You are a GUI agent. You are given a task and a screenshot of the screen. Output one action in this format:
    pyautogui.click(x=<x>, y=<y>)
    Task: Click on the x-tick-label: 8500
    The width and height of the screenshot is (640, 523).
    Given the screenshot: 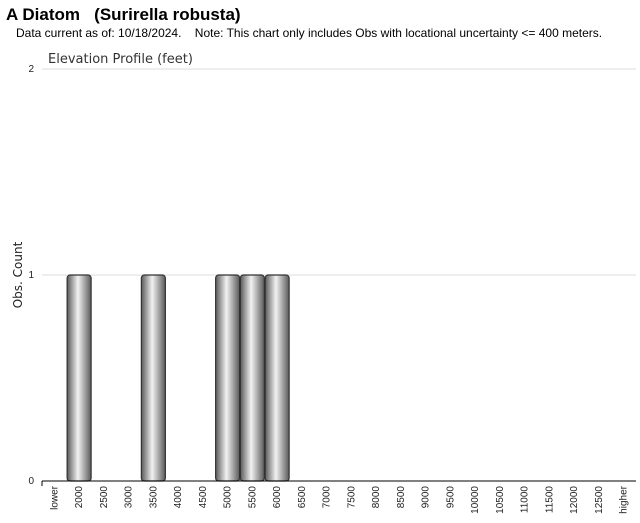 What is the action you would take?
    pyautogui.click(x=401, y=497)
    